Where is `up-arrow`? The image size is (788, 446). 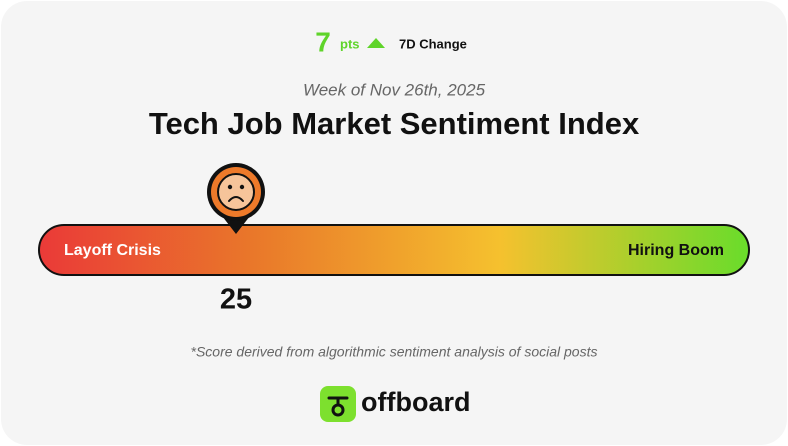 up-arrow is located at coordinates (376, 43).